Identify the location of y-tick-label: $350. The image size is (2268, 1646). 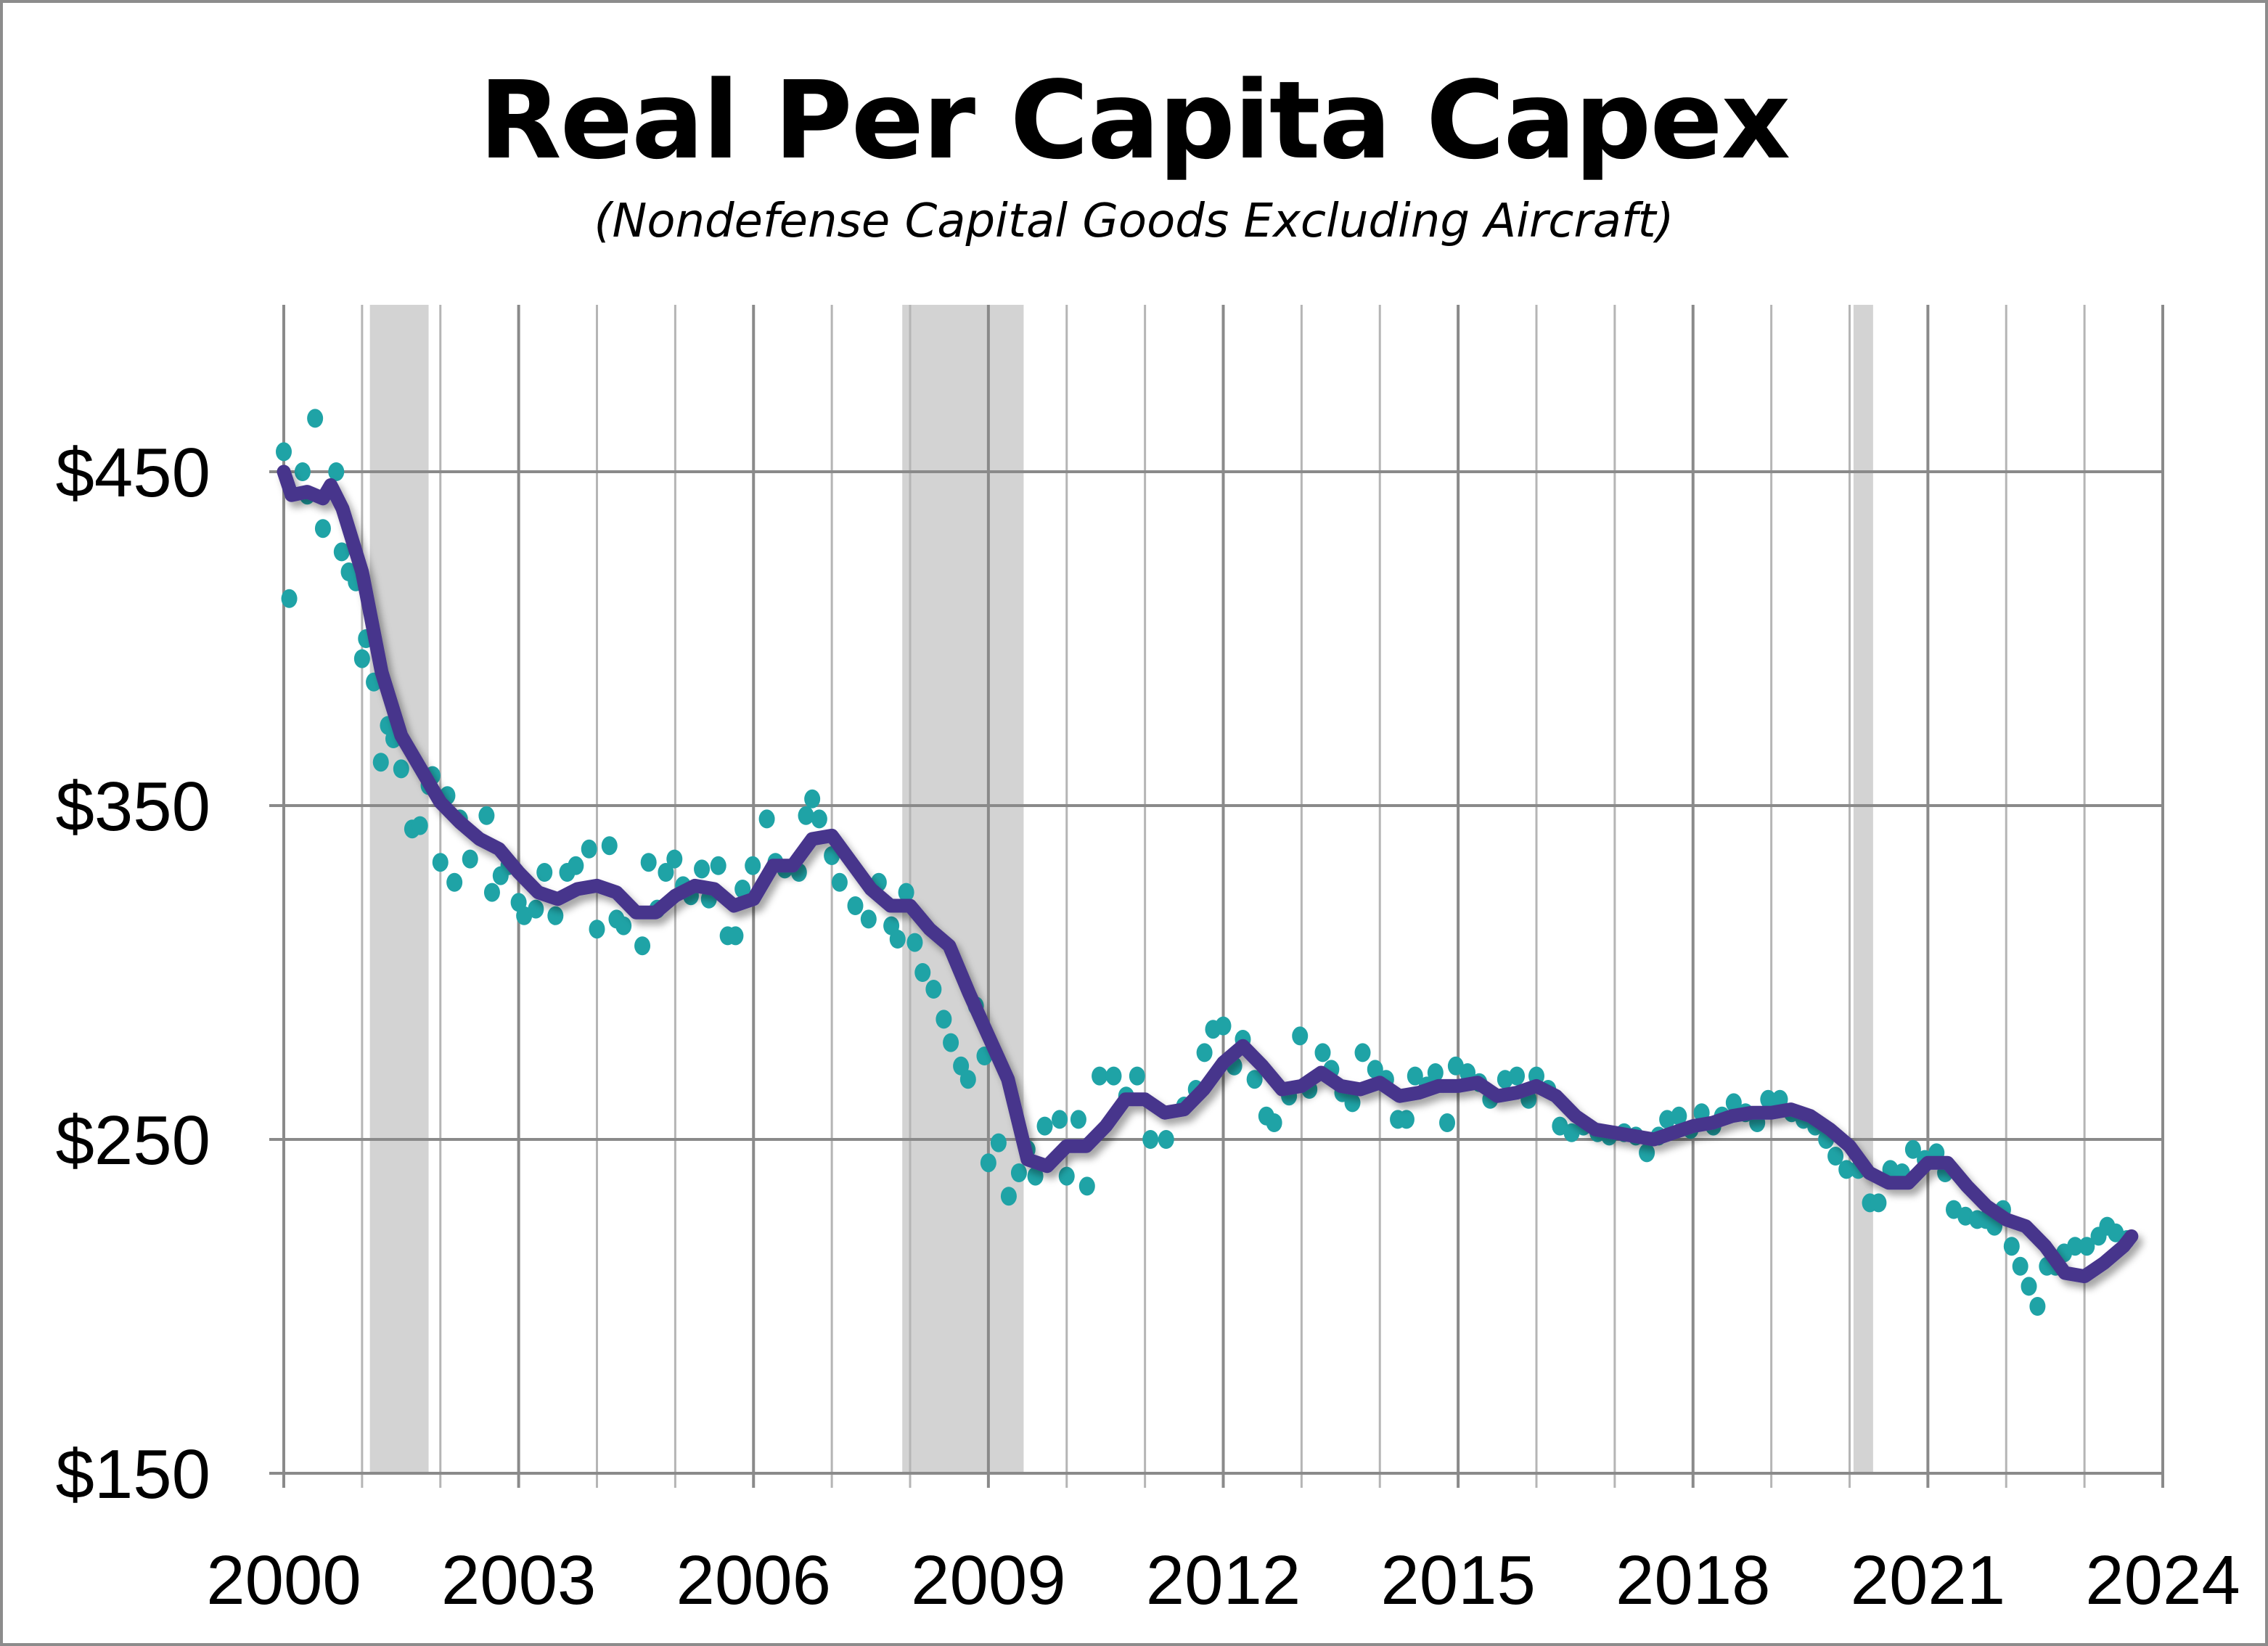
(132, 806).